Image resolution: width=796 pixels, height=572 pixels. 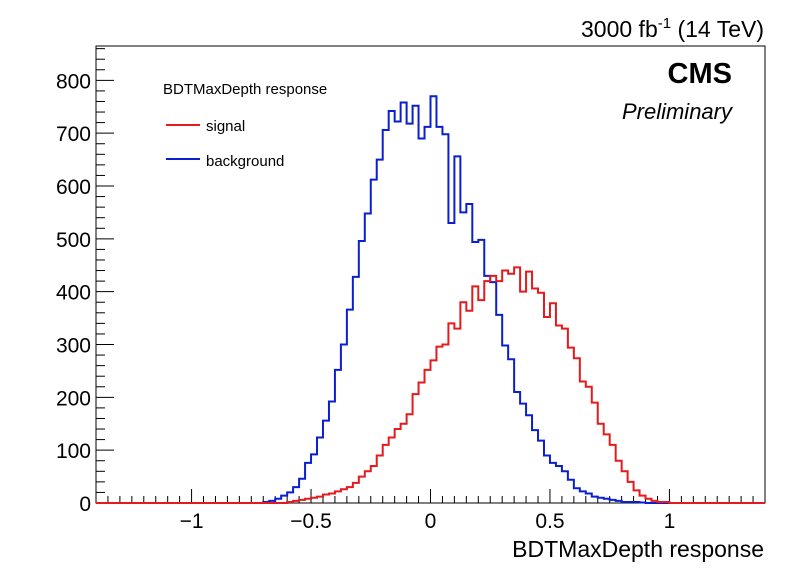 What do you see at coordinates (670, 521) in the screenshot?
I see `x-tick-label: 1` at bounding box center [670, 521].